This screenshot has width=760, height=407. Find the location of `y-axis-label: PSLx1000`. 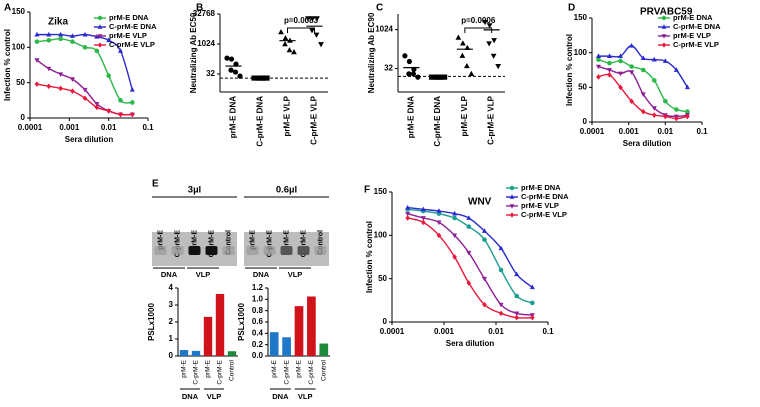

y-axis-label: PSLx1000 is located at coordinates (151, 322).